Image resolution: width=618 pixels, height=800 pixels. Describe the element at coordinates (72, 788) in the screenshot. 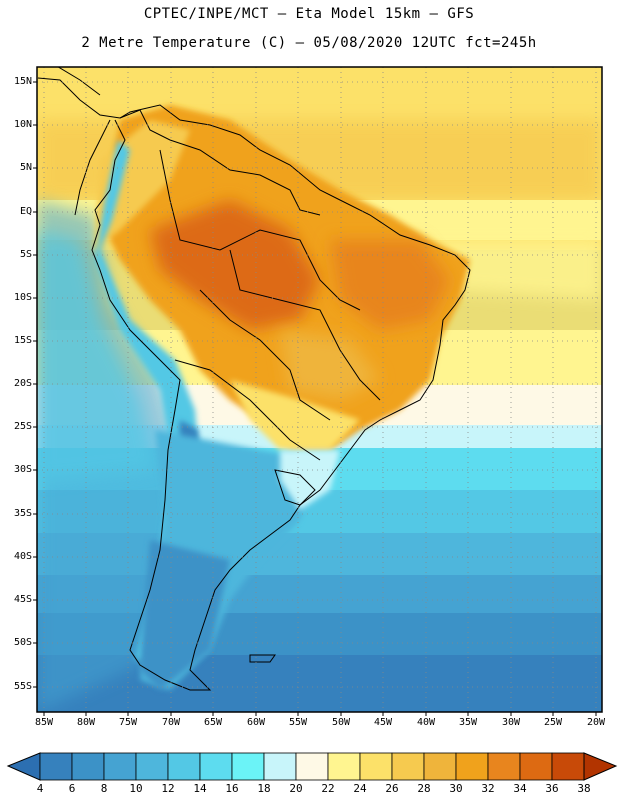

I see `colorbar-label: 6` at that location.